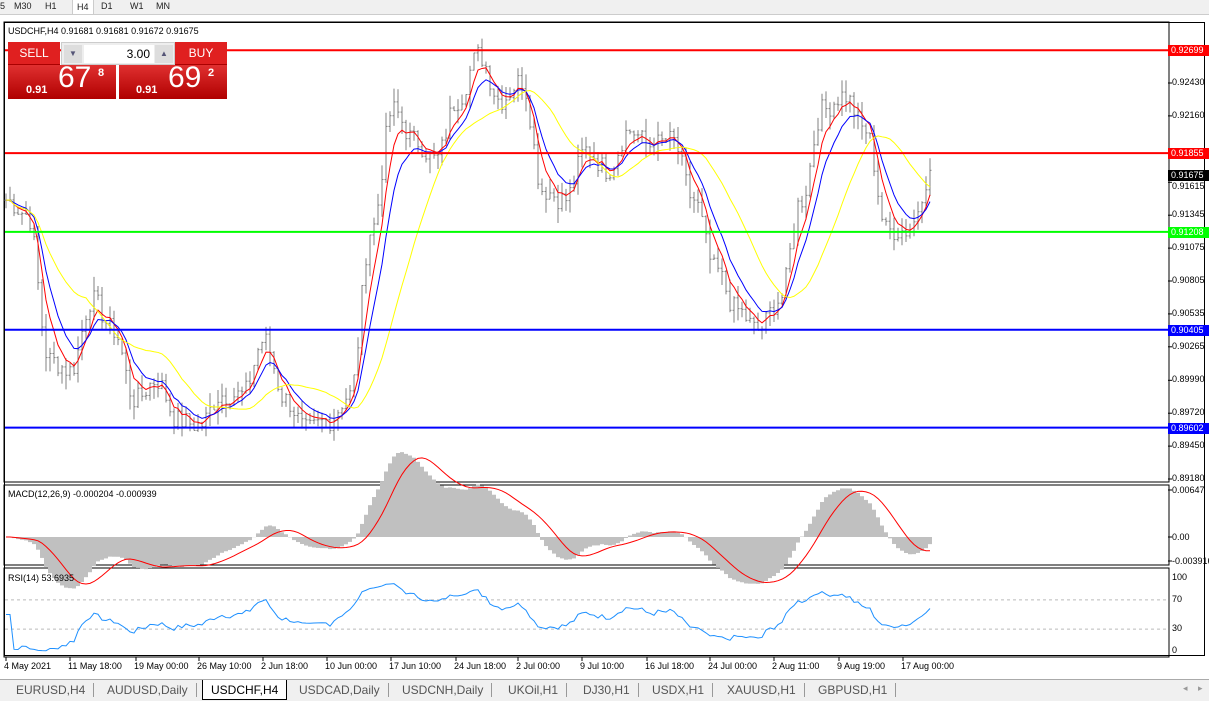 The height and width of the screenshot is (707, 1209). I want to click on increase-lot-icon: ▲, so click(164, 54).